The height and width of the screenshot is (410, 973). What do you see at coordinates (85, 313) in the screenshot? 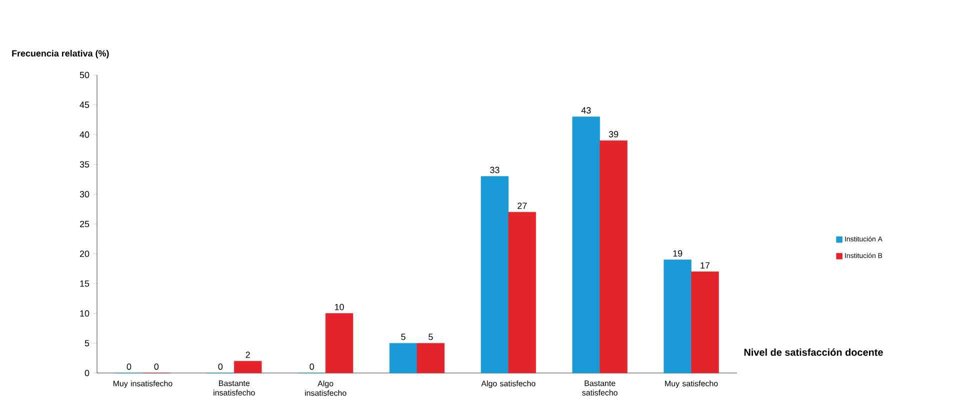
I see `y-tick-label: 10` at bounding box center [85, 313].